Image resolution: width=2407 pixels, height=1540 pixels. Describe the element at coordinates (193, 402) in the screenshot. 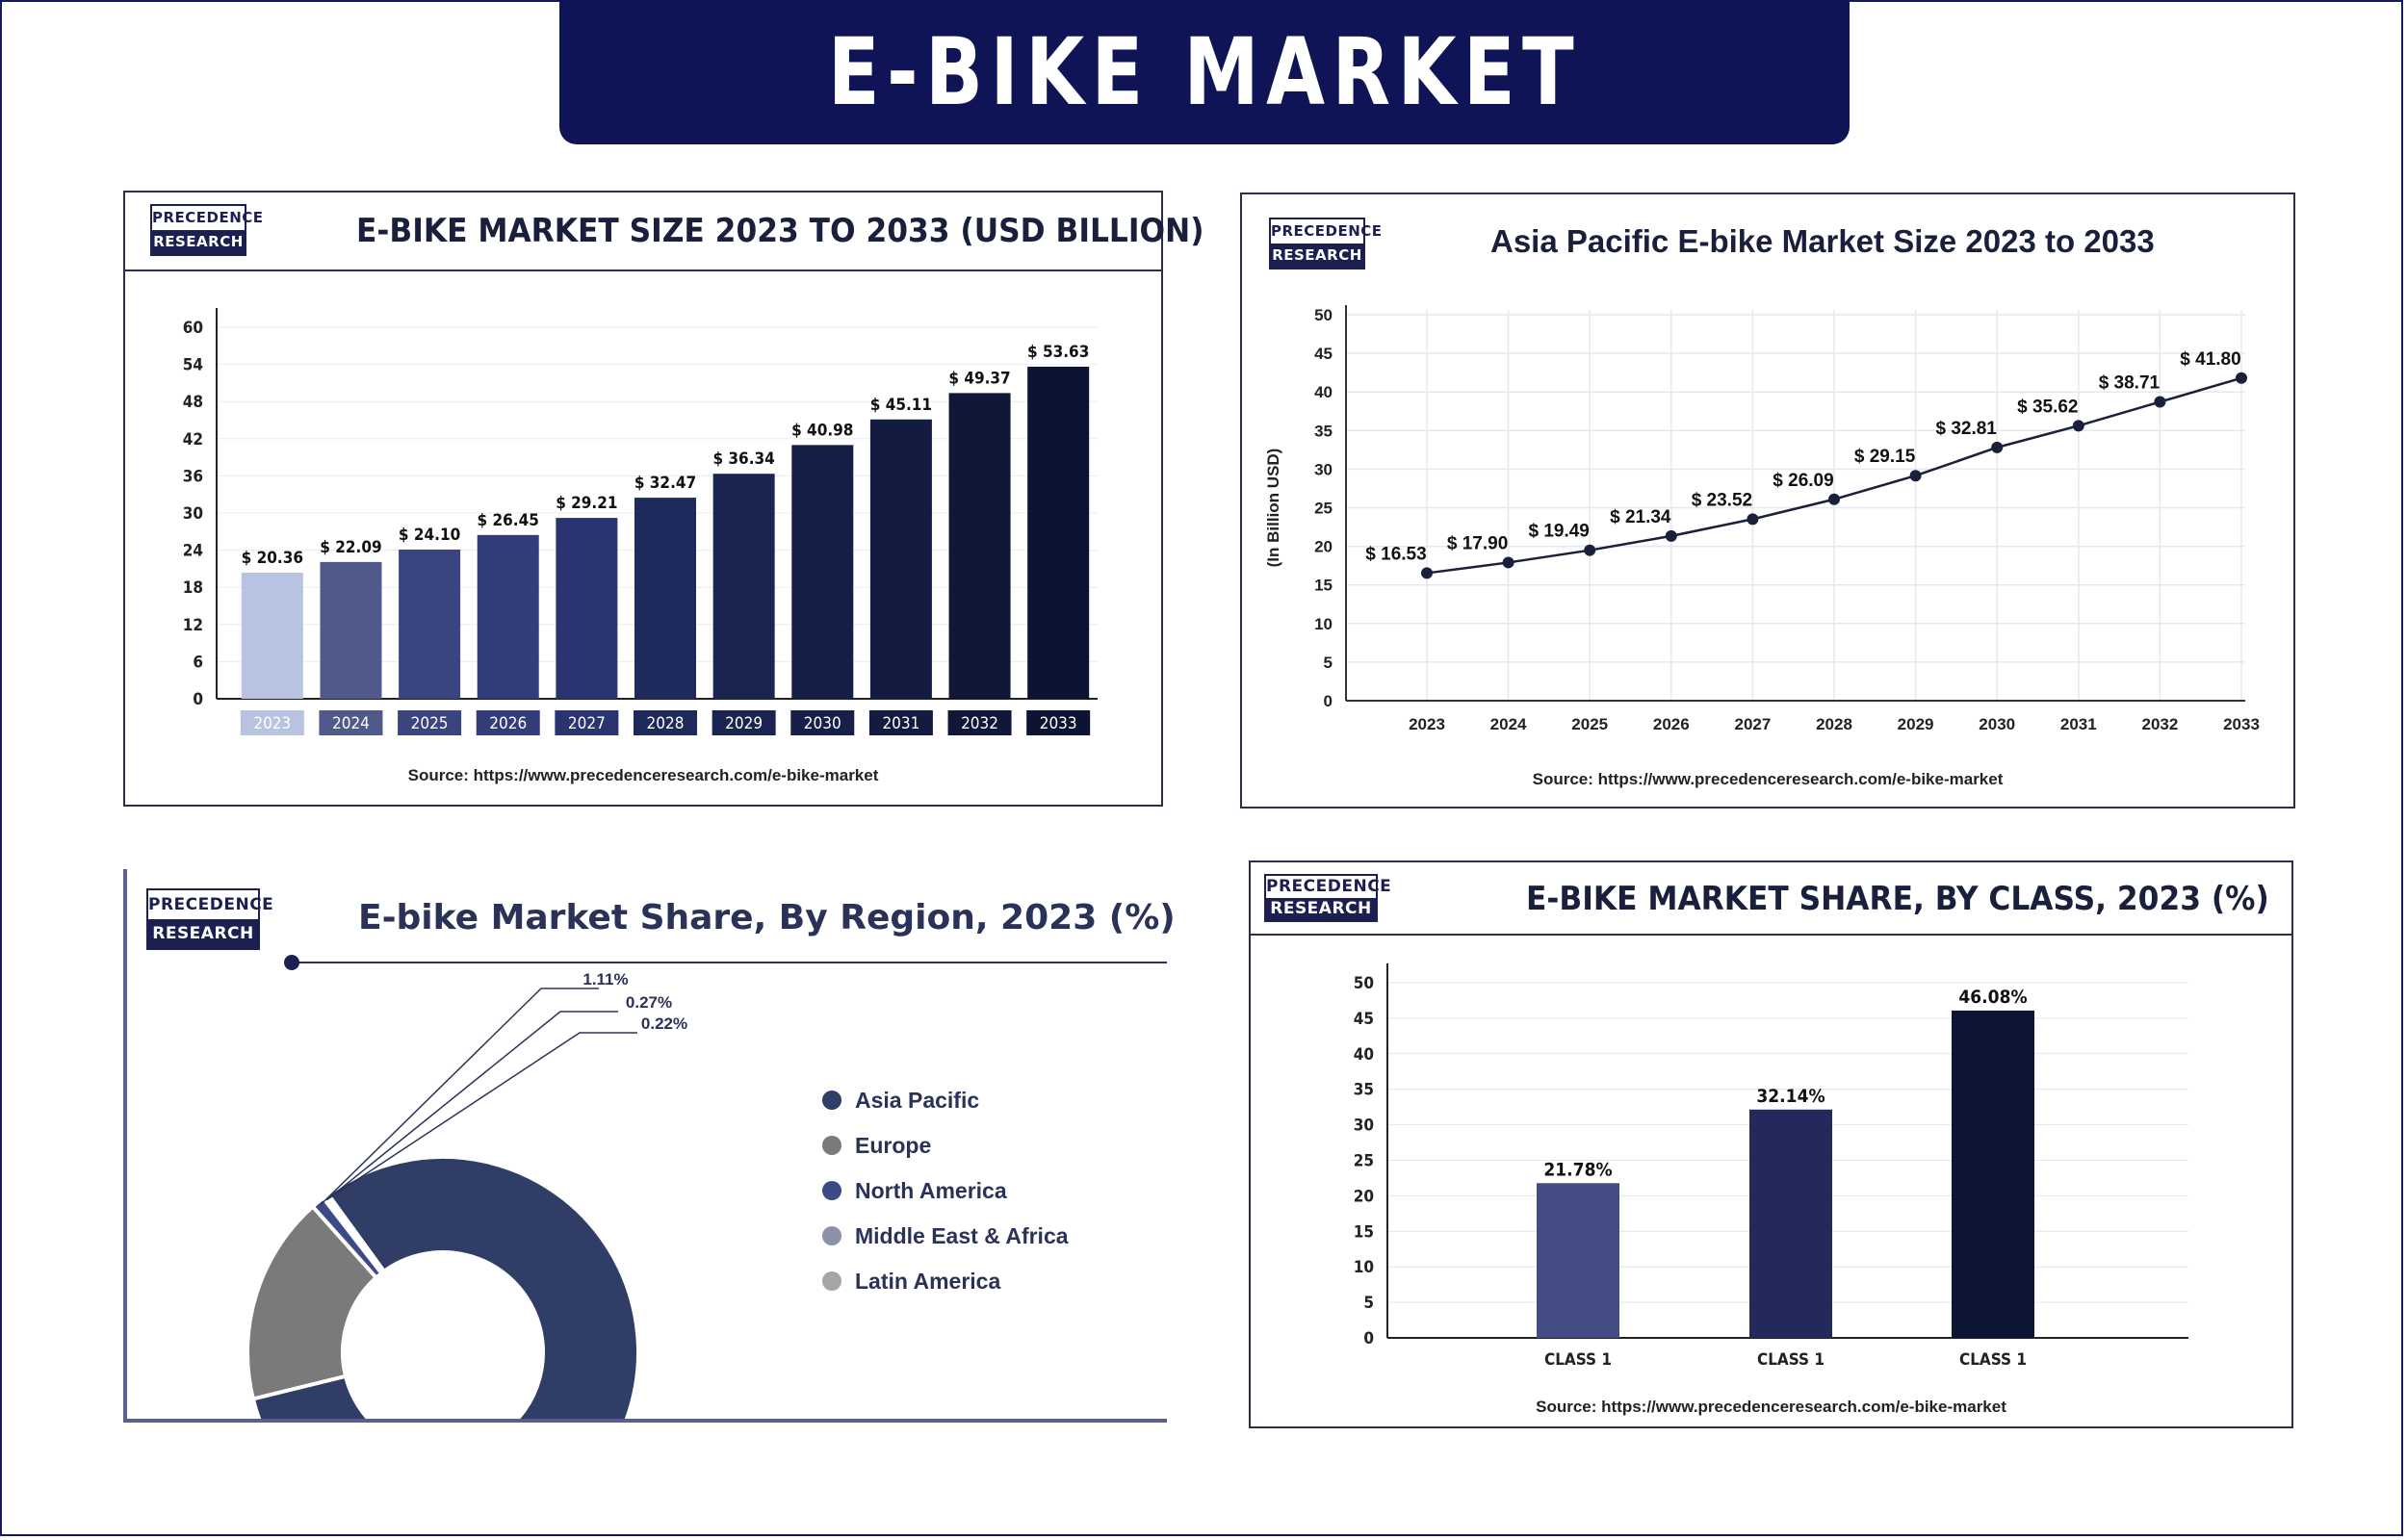

I see `y-tick-label: 48` at that location.